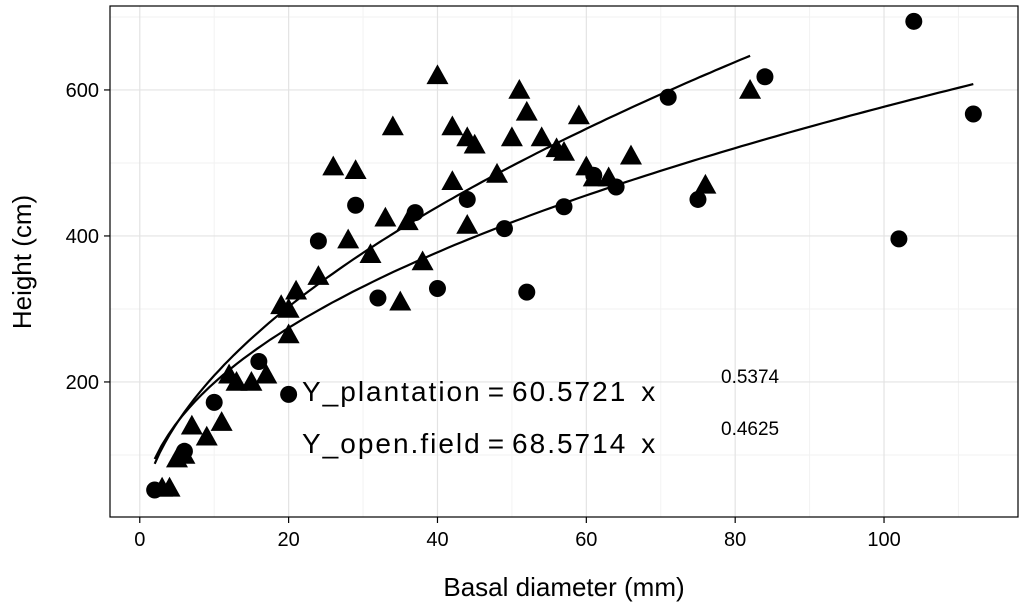 The height and width of the screenshot is (608, 1024). Describe the element at coordinates (82, 91) in the screenshot. I see `y-tick-label: 600` at that location.